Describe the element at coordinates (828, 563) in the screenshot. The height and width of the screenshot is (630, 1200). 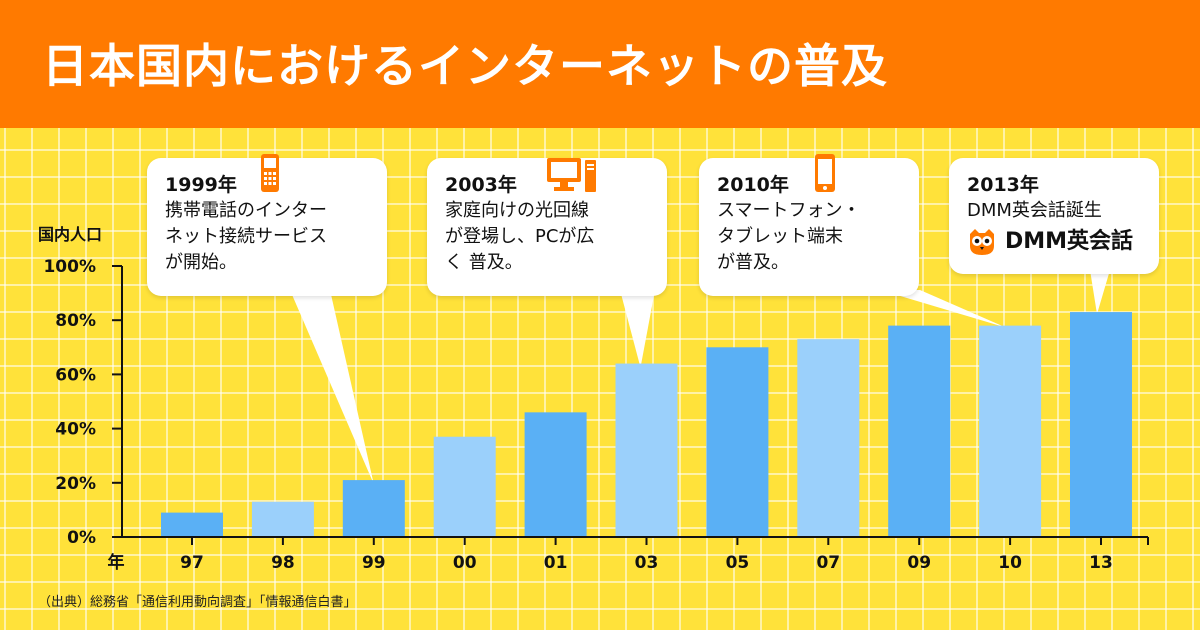
I see `x-tick-label: 07` at that location.